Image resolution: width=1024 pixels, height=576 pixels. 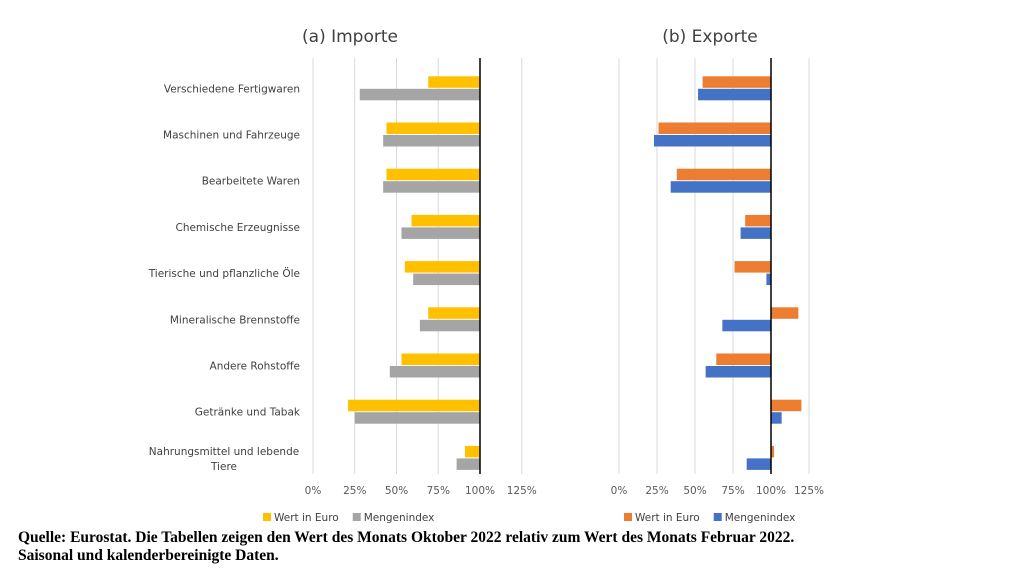 I want to click on category-label: Nahrungsmittel und lebende Tiere, so click(x=224, y=459).